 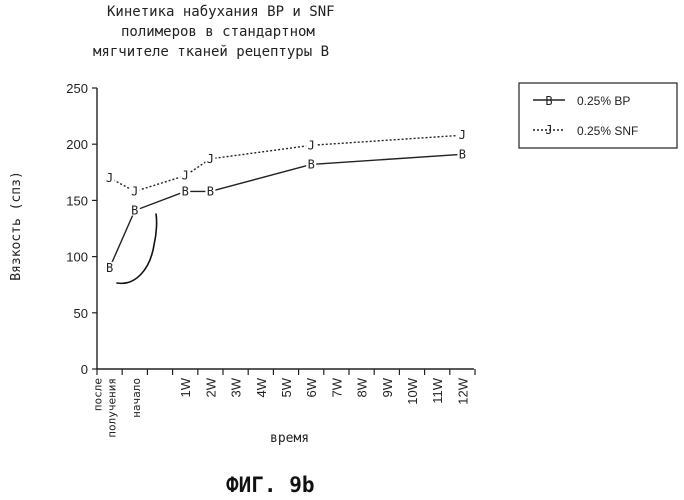 I want to click on x-tick-label: 8W, so click(x=362, y=387).